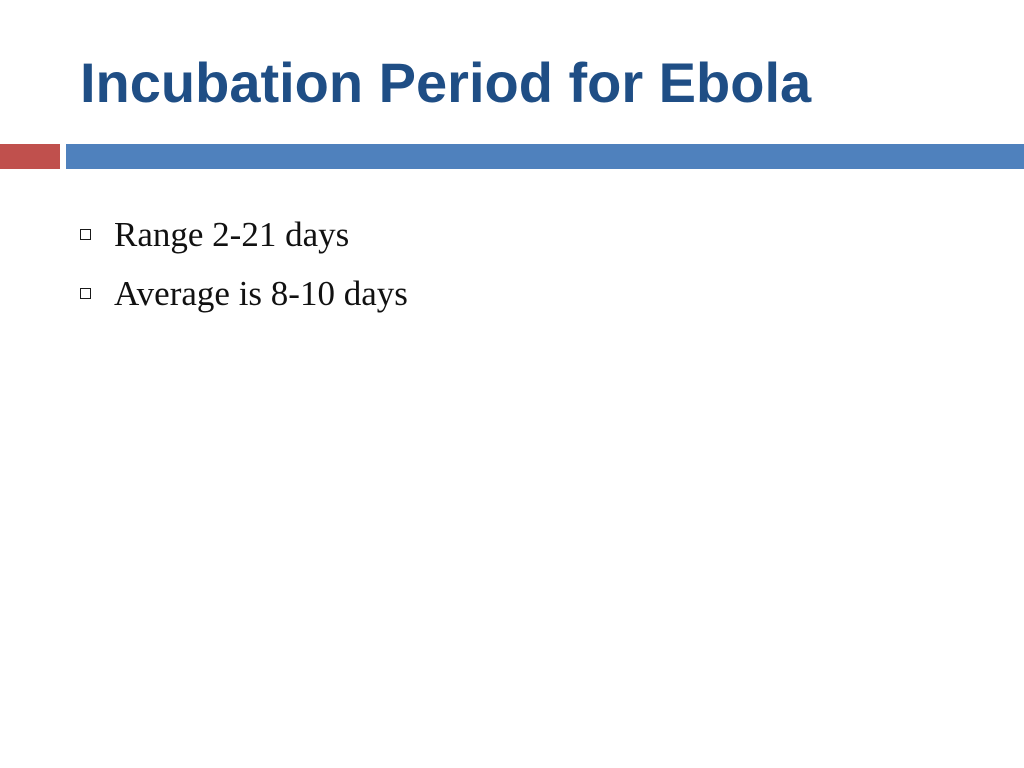  Describe the element at coordinates (232, 234) in the screenshot. I see `bullet-text: Range 2-21 days` at that location.